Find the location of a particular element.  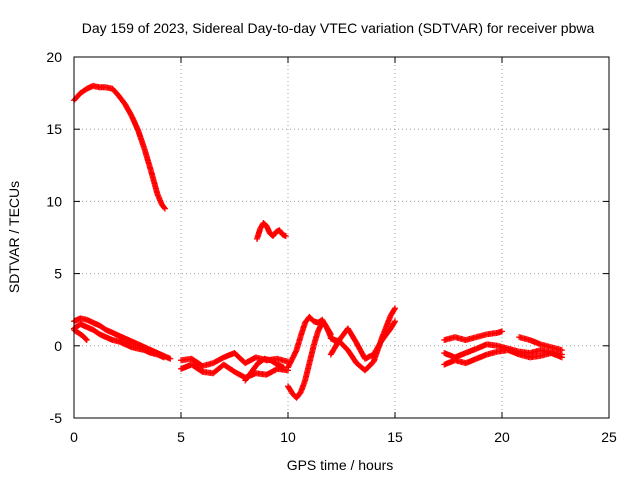

y-tick-label: -5 is located at coordinates (56, 418).